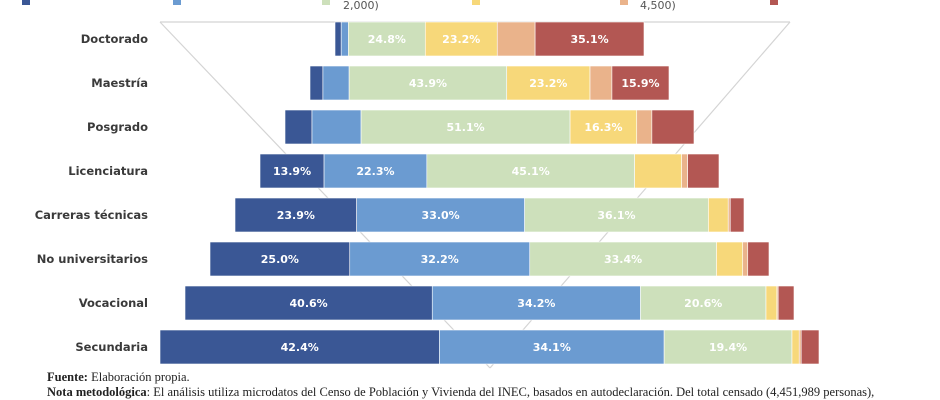  What do you see at coordinates (460, 377) in the screenshot?
I see `source-line: Fuente: Elaboración propia.` at bounding box center [460, 377].